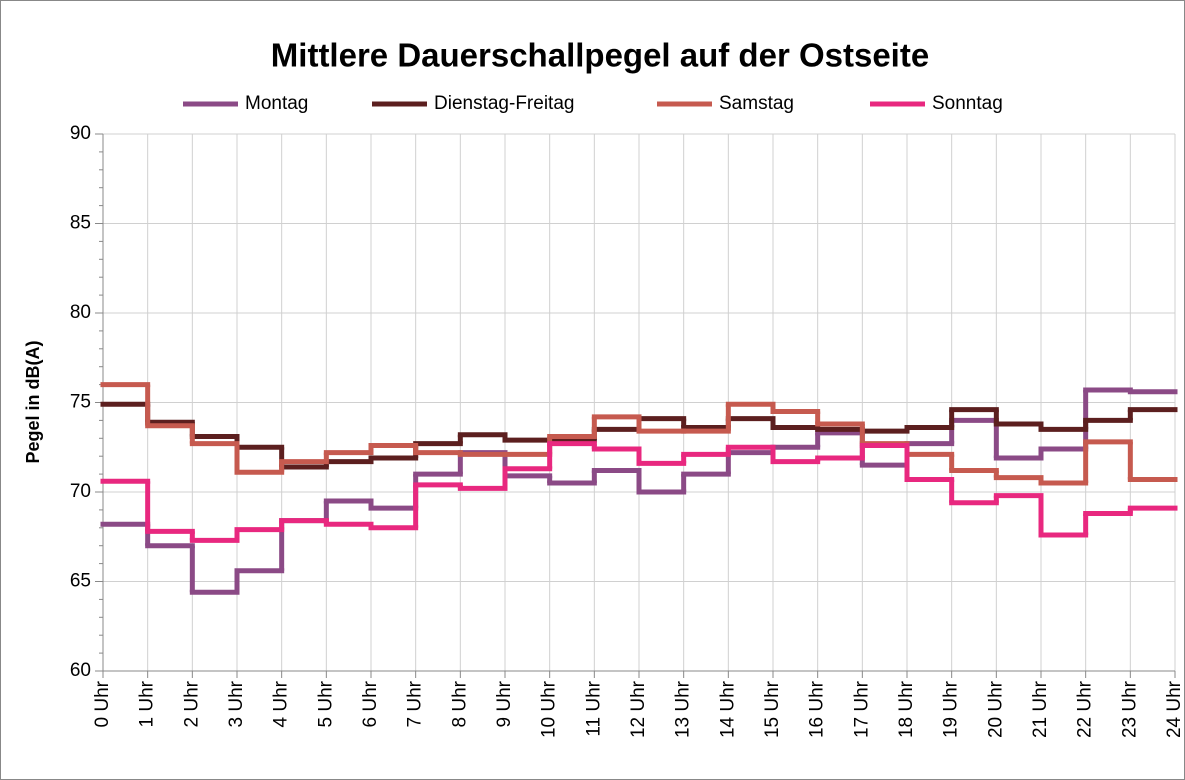  I want to click on x-tick-label: 2 Uhr, so click(191, 703).